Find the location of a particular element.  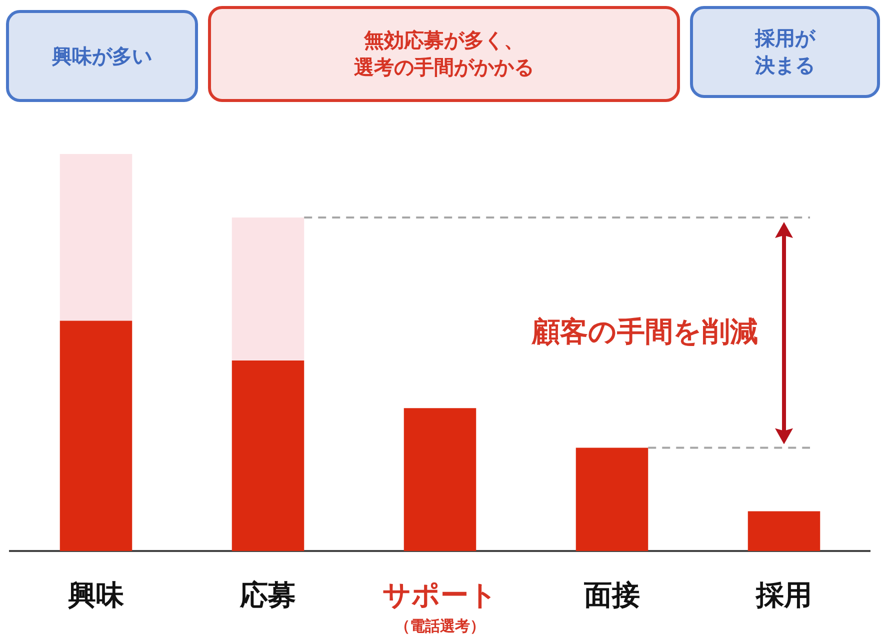

x-tick-label: 興味 is located at coordinates (96, 595).